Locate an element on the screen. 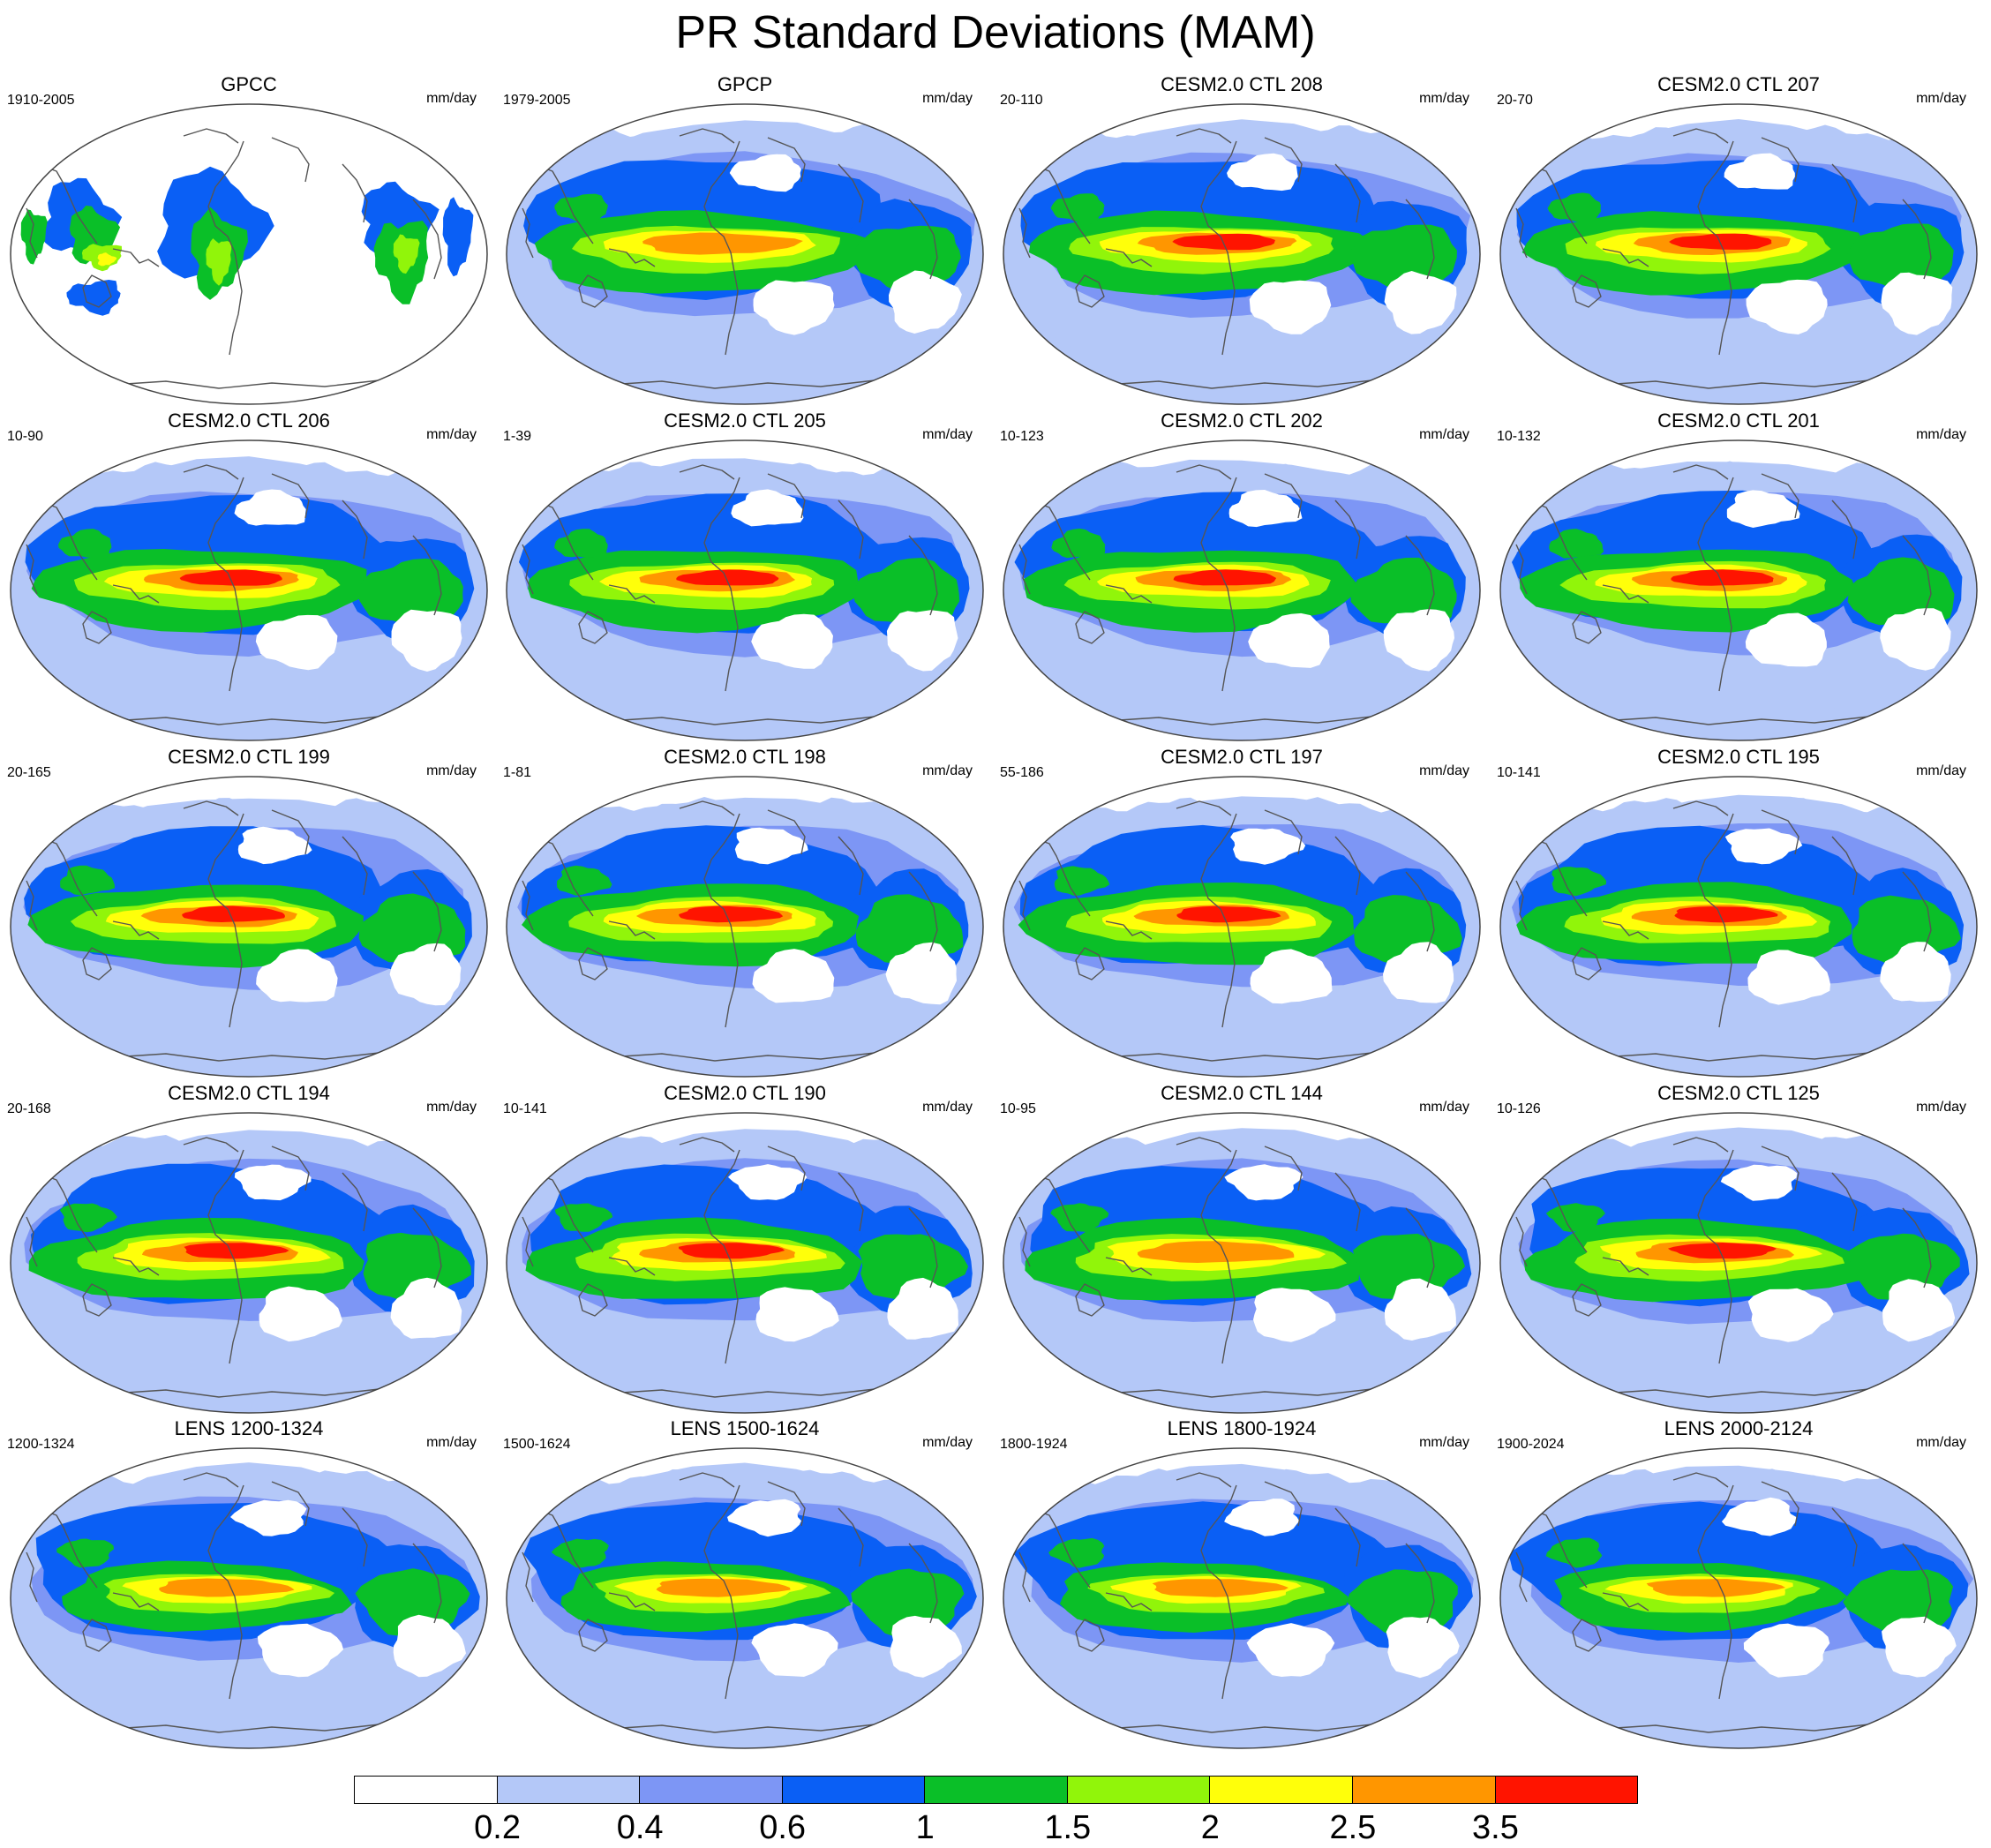 This screenshot has height=1848, width=1991. map-panel: CESM2.0 CTL 206 10-90 mm/day is located at coordinates (249, 577).